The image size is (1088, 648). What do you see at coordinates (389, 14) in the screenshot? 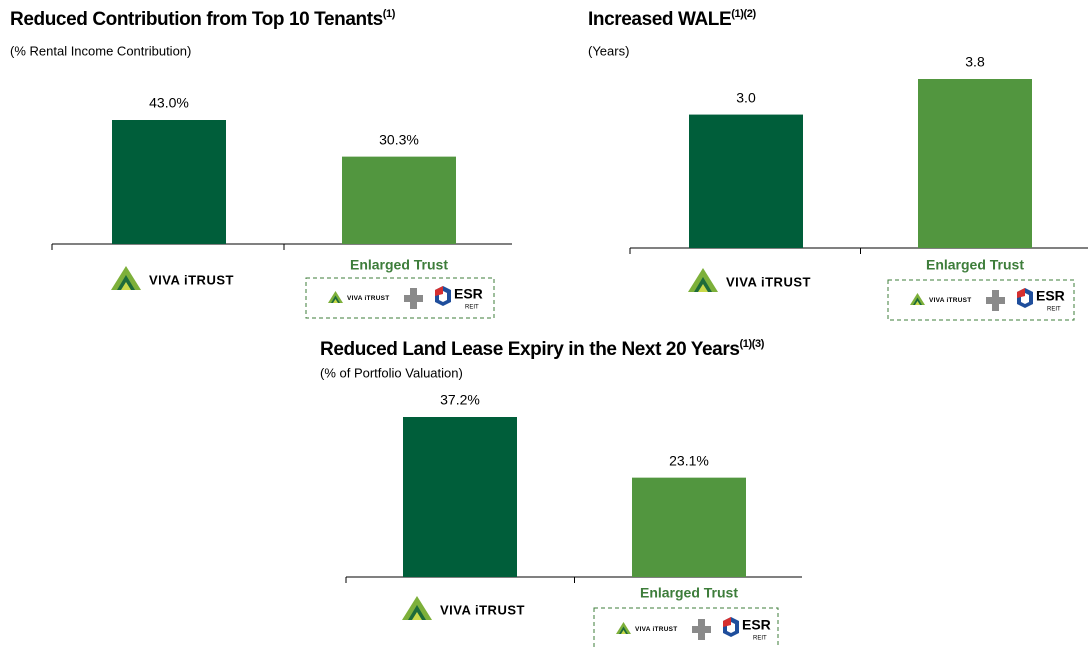
I see `title-superscript: (1)` at bounding box center [389, 14].